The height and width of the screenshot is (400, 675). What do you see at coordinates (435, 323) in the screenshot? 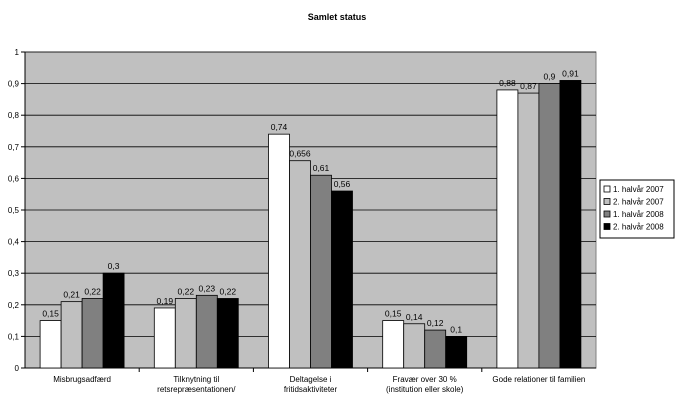
I see `data-label: 0,12` at bounding box center [435, 323].